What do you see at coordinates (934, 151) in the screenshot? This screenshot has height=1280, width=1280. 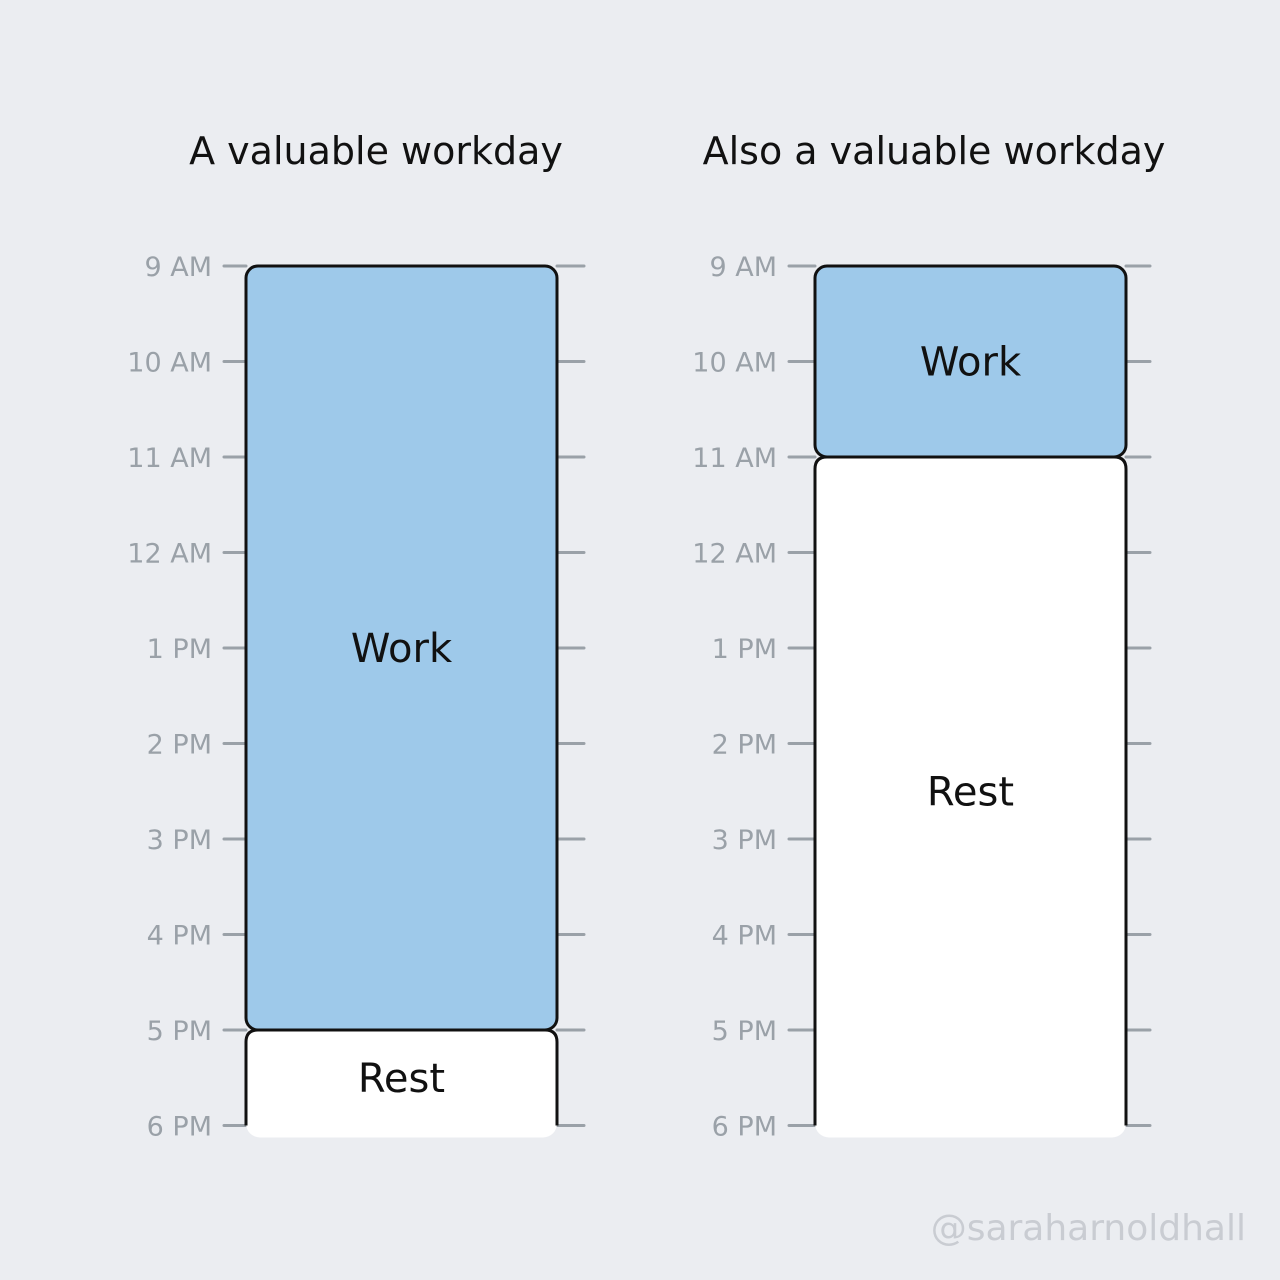 I see `chart-title-right: Also a valuable workday` at bounding box center [934, 151].